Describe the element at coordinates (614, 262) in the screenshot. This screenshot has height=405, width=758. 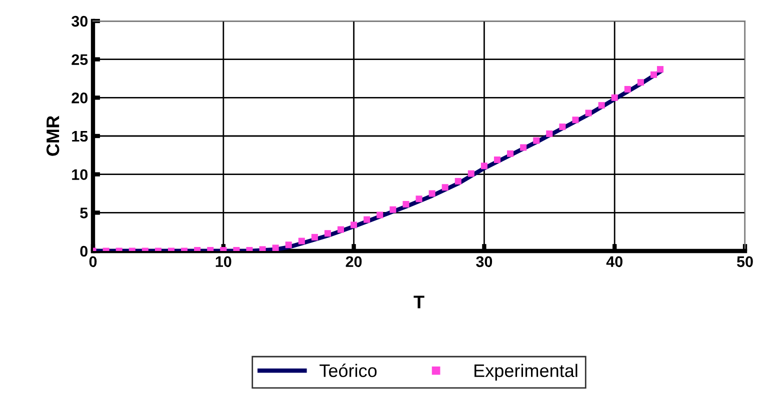
I see `x-tick-label: 40` at that location.